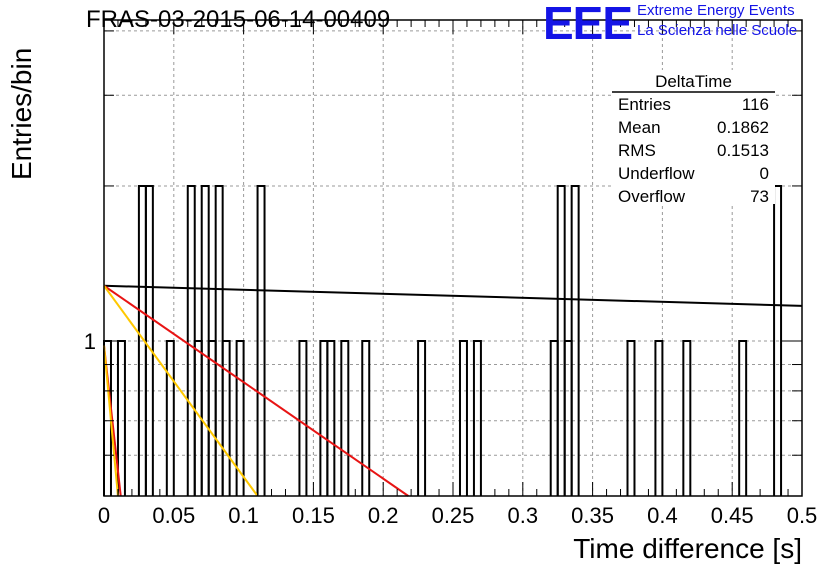  What do you see at coordinates (639, 127) in the screenshot?
I see `stats-row-label: Mean` at bounding box center [639, 127].